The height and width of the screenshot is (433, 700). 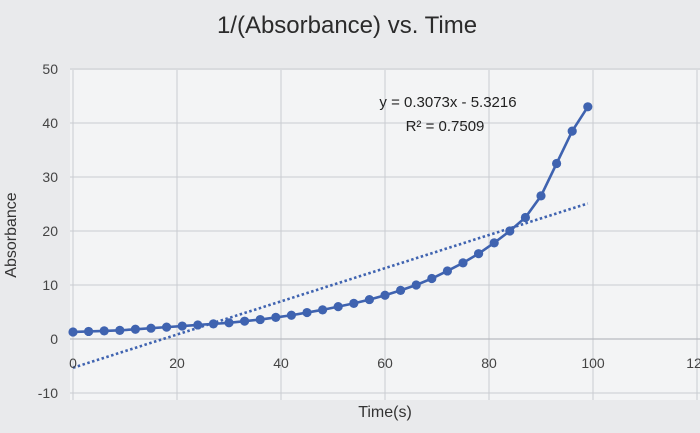 I want to click on y-axis-label: Absorbance, so click(x=11, y=234).